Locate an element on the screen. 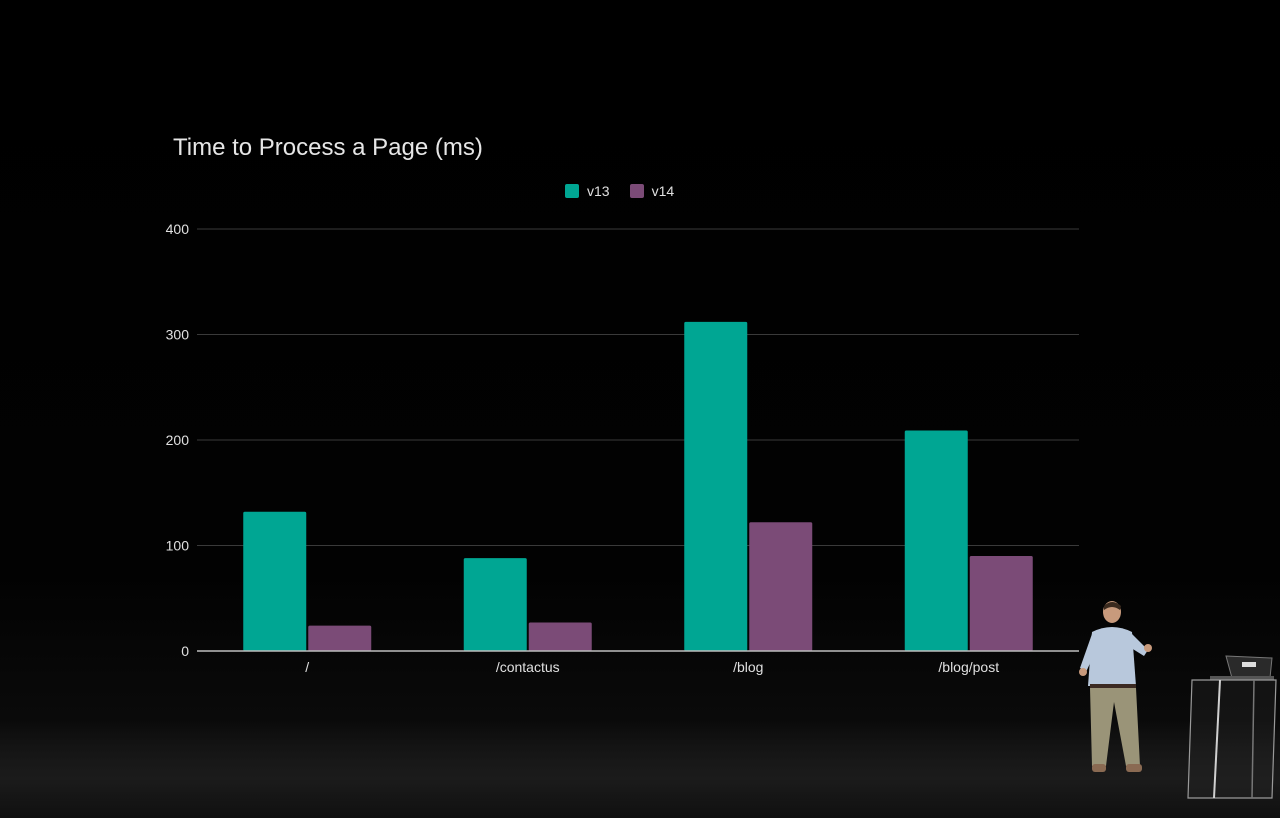  podium-with-laptop is located at coordinates (1232, 727).